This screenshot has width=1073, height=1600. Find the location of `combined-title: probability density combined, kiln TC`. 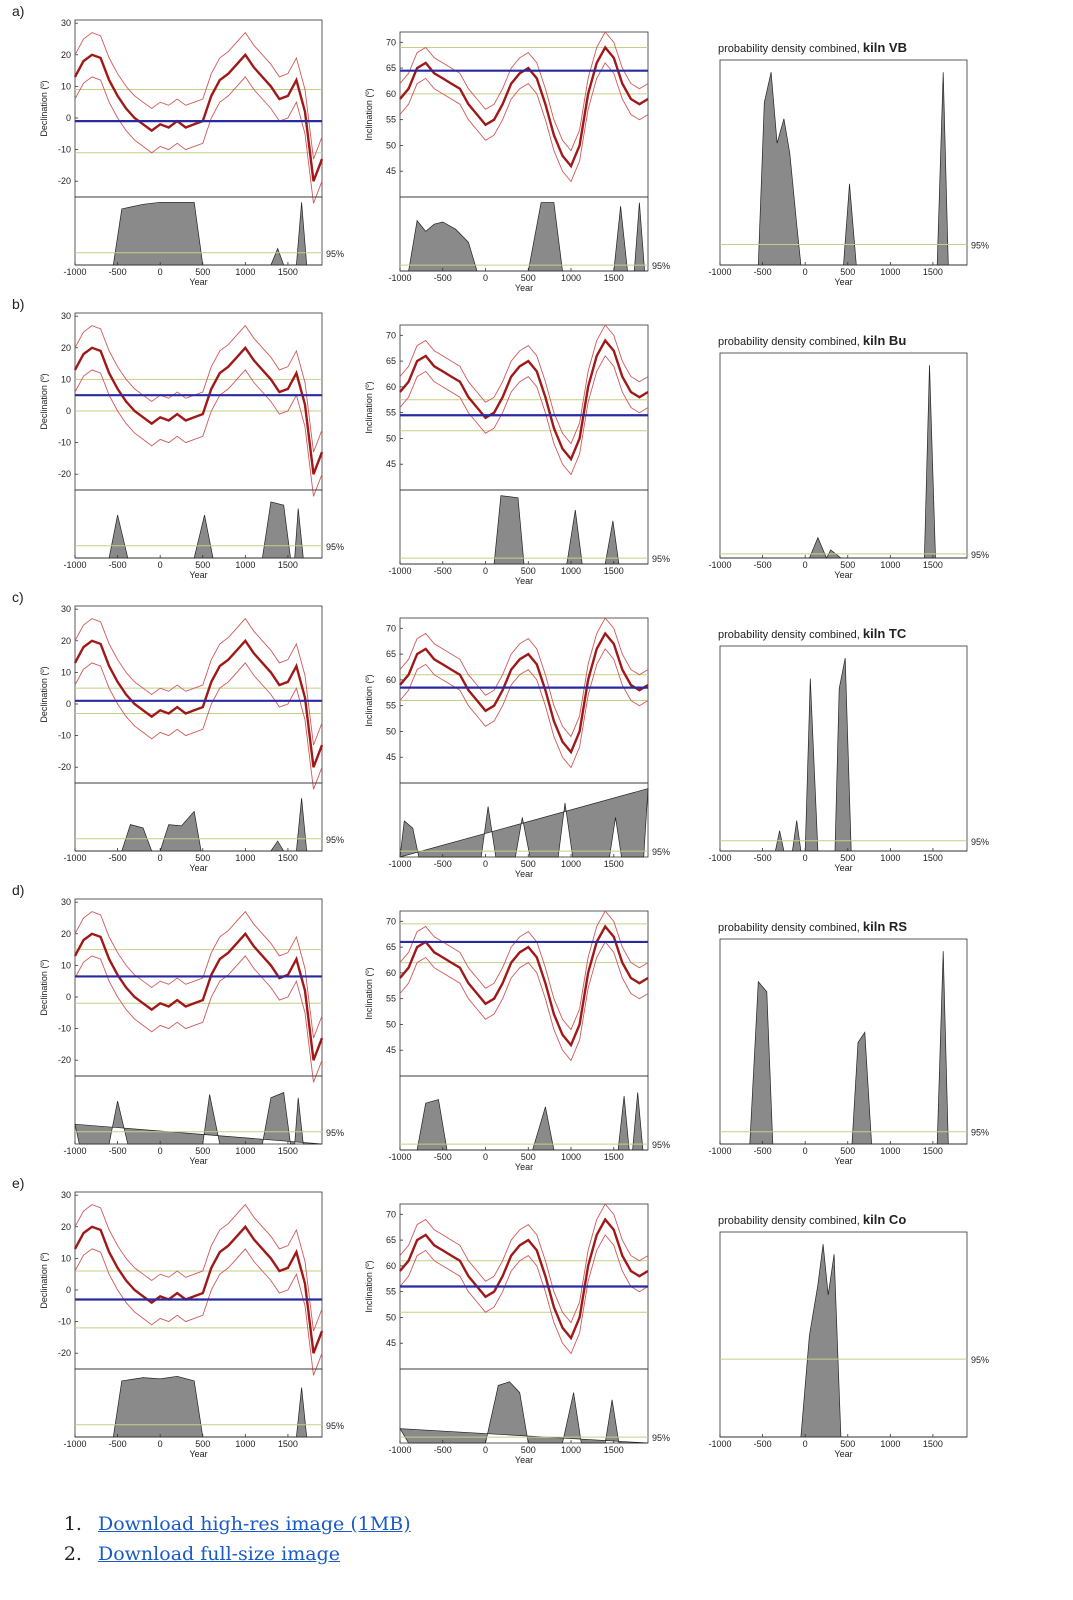

combined-title: probability density combined, kiln TC is located at coordinates (812, 633).